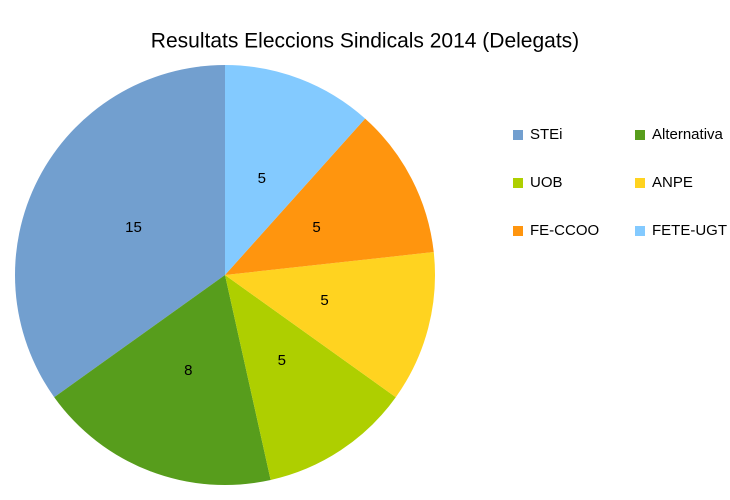 This screenshot has height=500, width=730. Describe the element at coordinates (546, 134) in the screenshot. I see `legend-label: STEi` at that location.